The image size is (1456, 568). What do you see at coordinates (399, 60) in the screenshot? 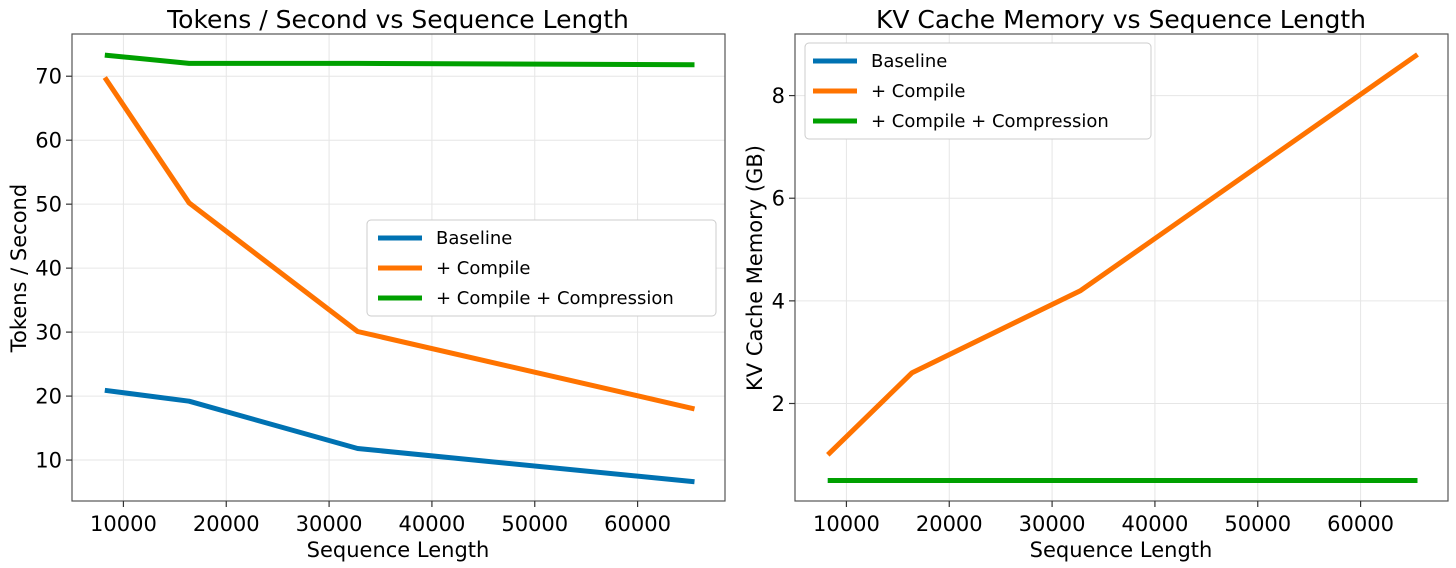
I see `series-line-compile-compression` at bounding box center [399, 60].